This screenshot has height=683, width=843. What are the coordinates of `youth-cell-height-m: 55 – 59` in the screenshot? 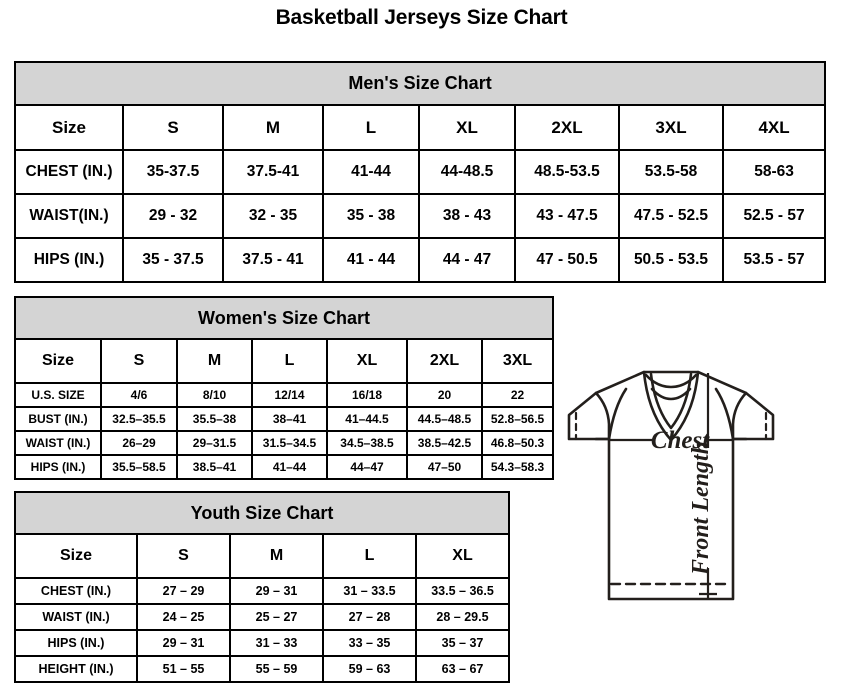 It's located at (276, 669).